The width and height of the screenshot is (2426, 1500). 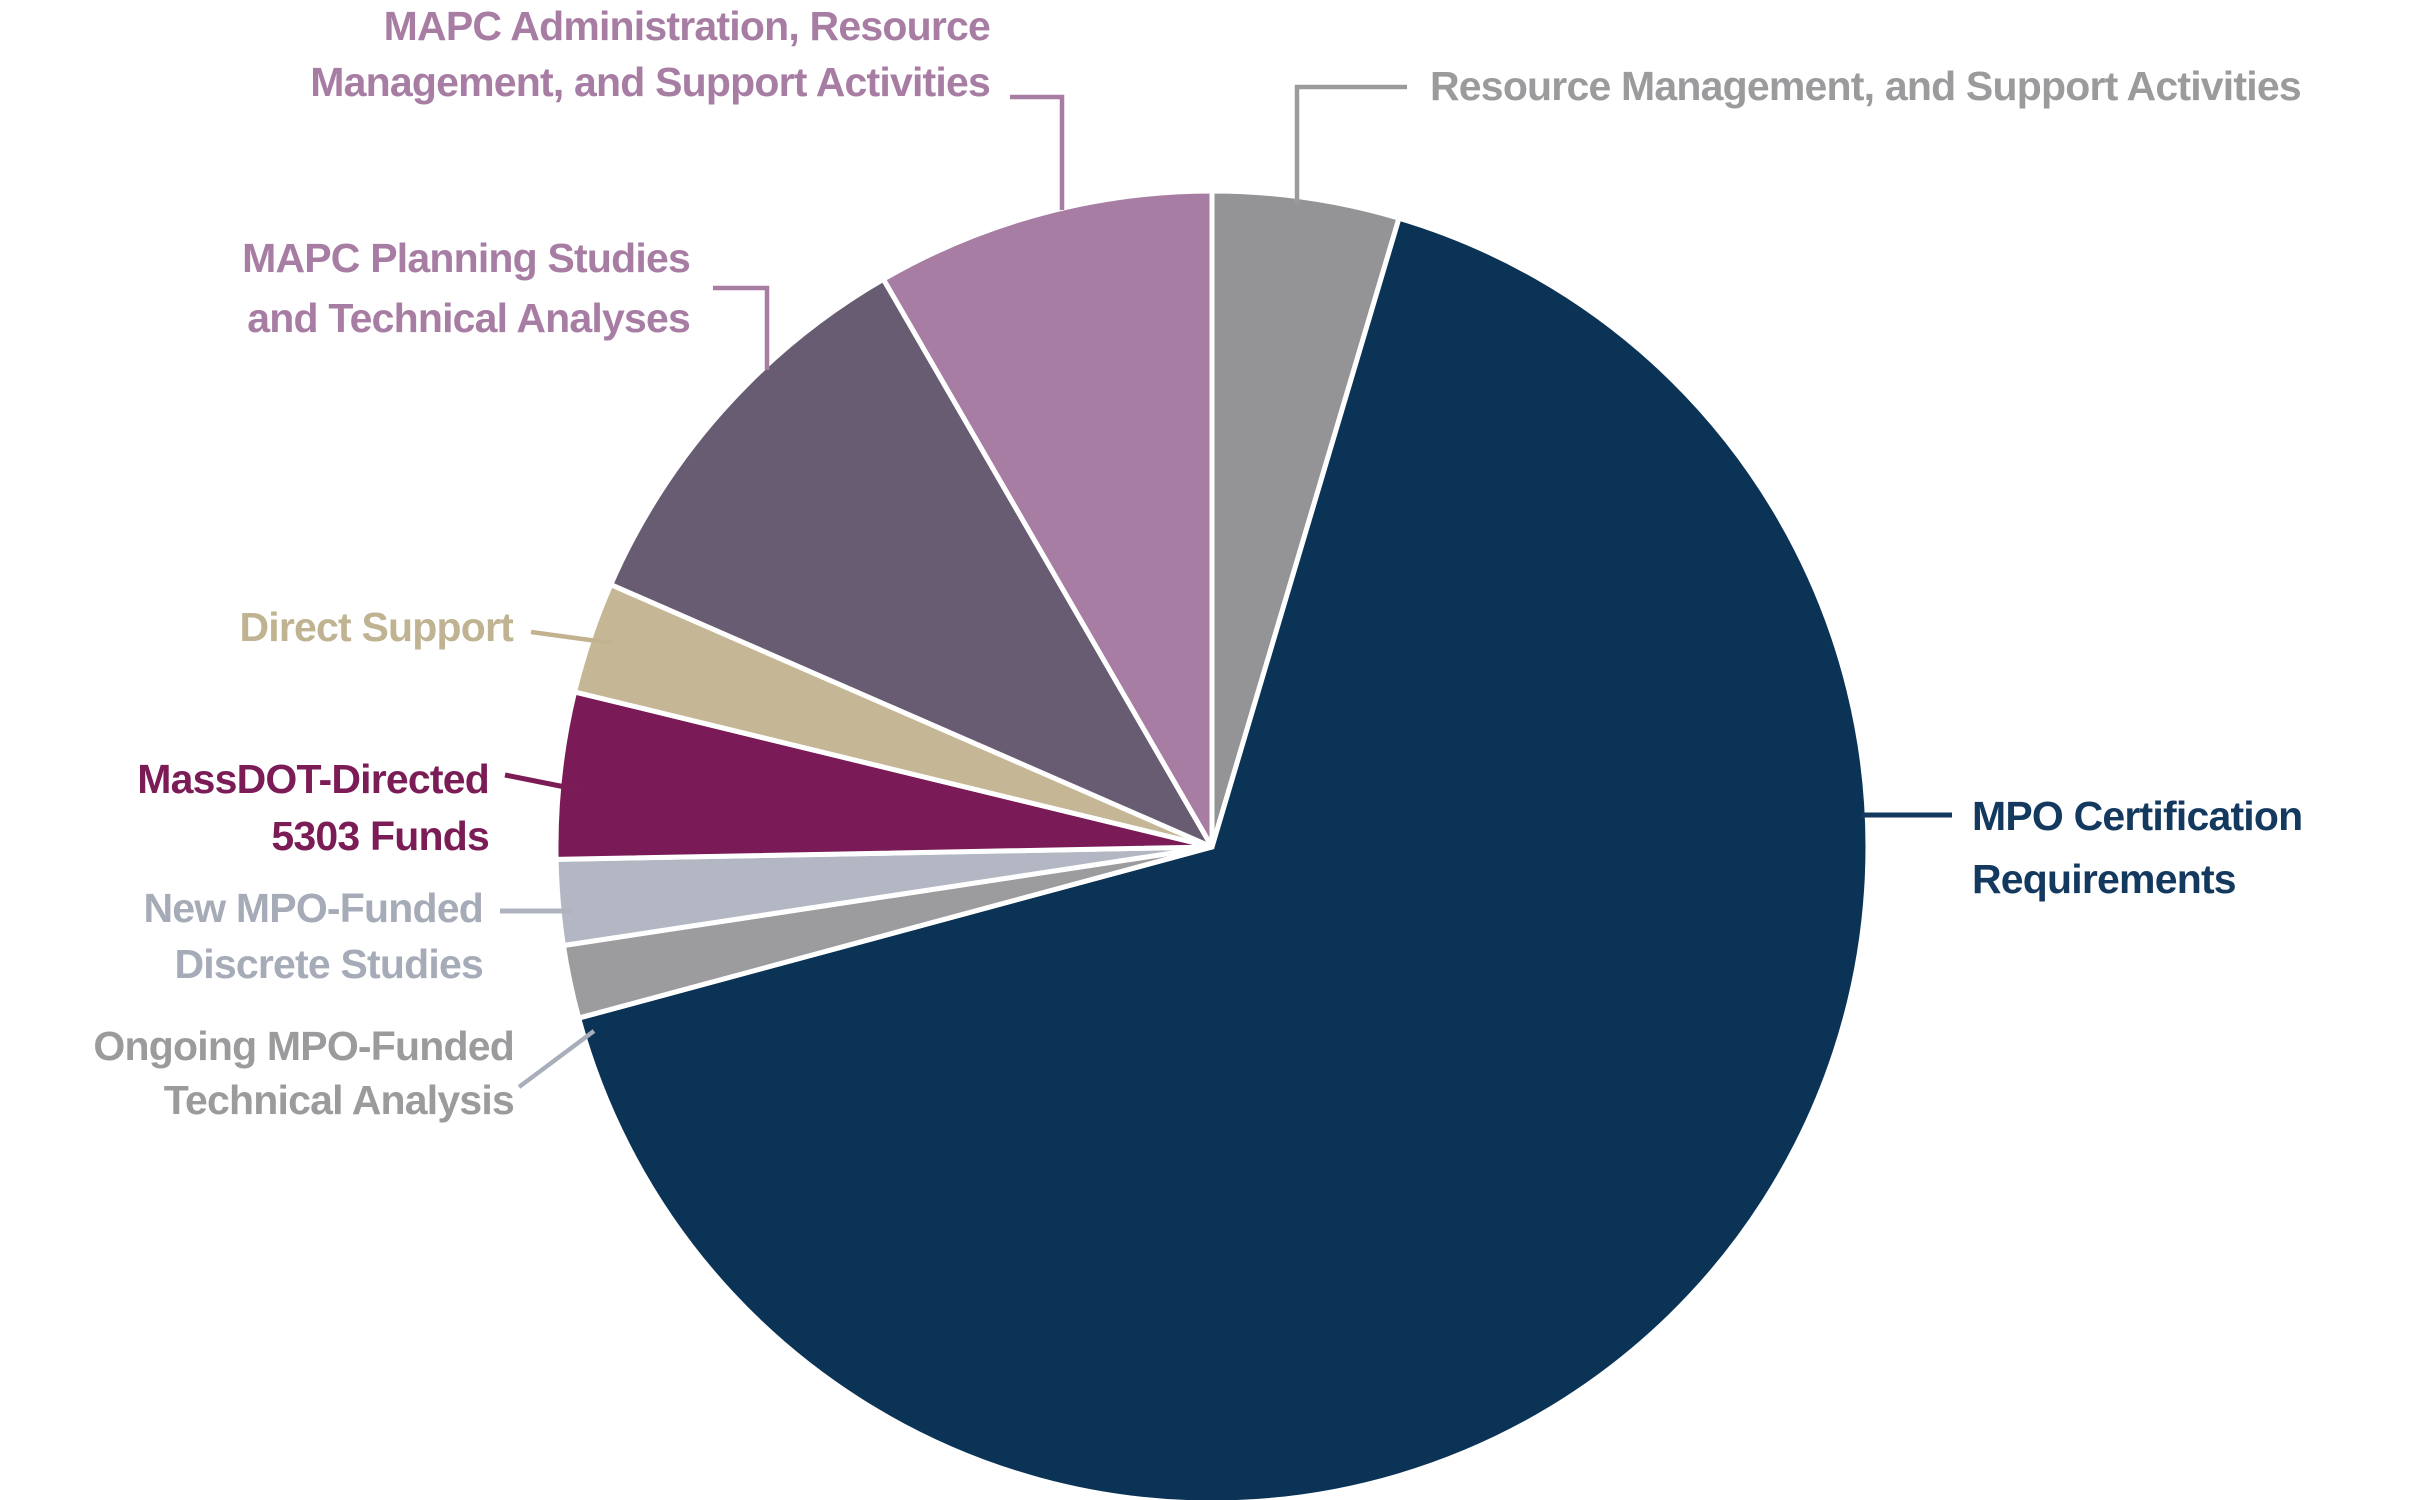 I want to click on slice-label-line: MPO Certification, so click(x=2137, y=816).